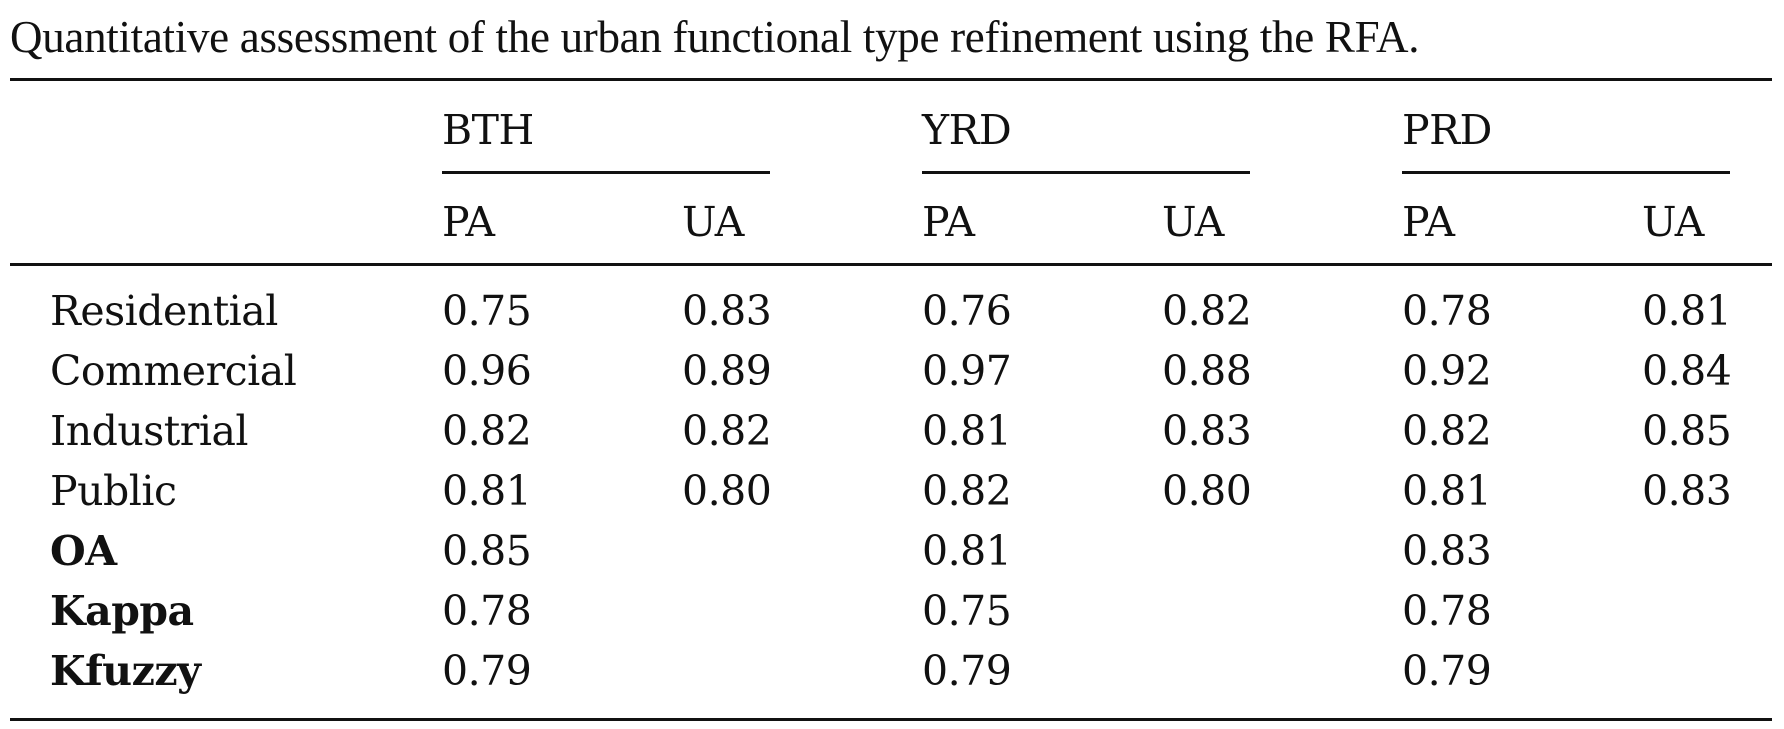 The image size is (1784, 729). What do you see at coordinates (967, 371) in the screenshot?
I see `table-cell: 0.97` at bounding box center [967, 371].